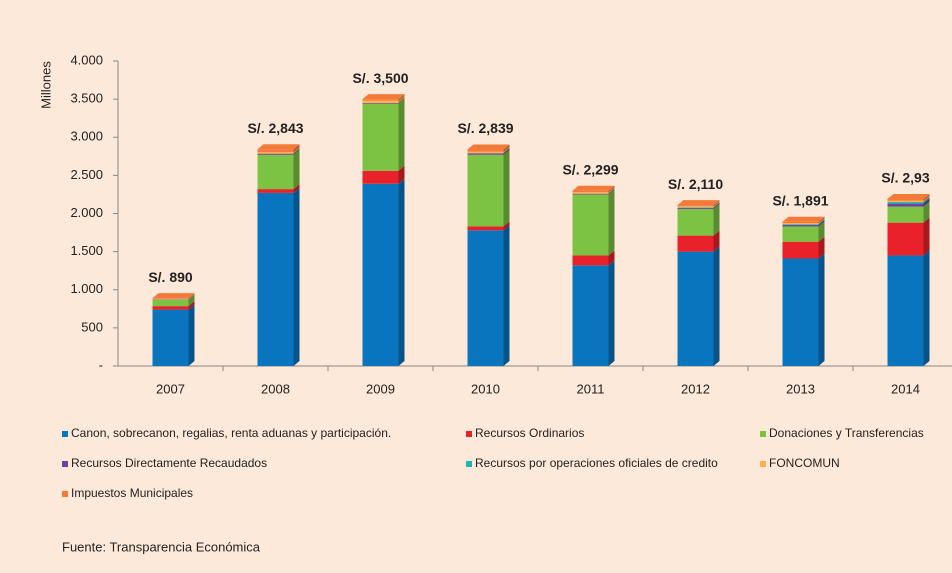  What do you see at coordinates (905, 388) in the screenshot?
I see `x-tick-label: 2014` at bounding box center [905, 388].